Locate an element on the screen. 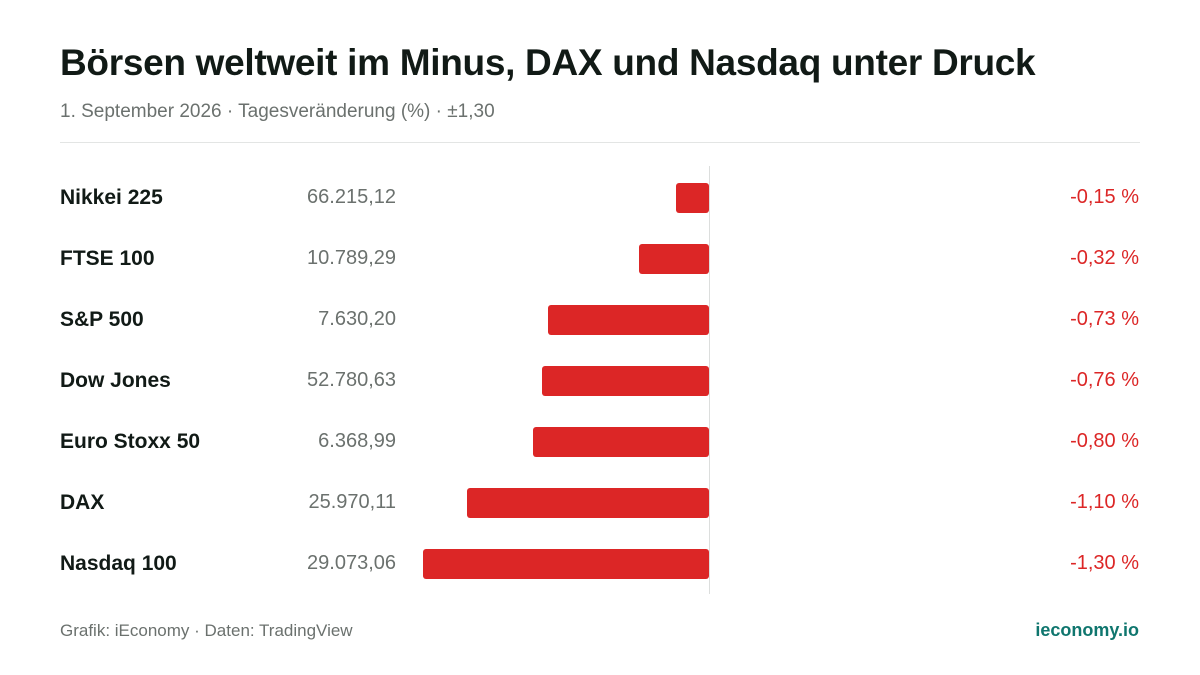 Image resolution: width=1200 pixels, height=675 pixels. table-row: Euro Stoxx 50 6.368,99 -0,80 % is located at coordinates (600, 442).